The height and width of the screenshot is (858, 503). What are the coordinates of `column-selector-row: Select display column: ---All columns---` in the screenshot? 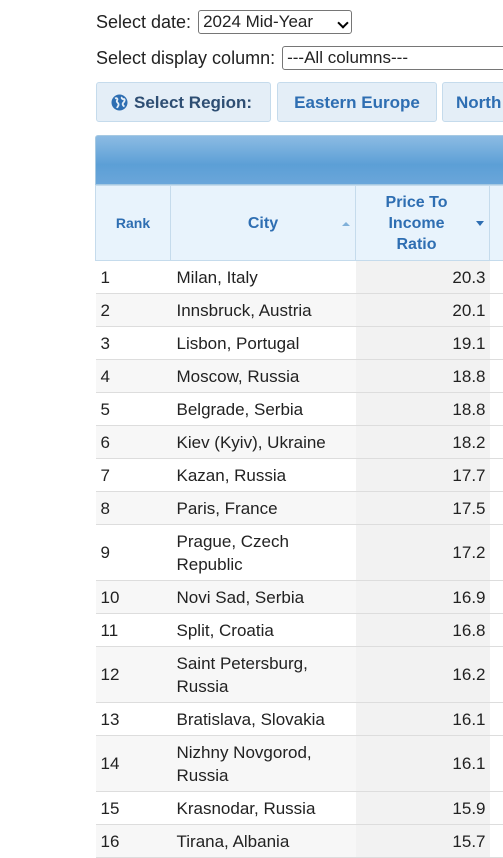 It's located at (299, 59).